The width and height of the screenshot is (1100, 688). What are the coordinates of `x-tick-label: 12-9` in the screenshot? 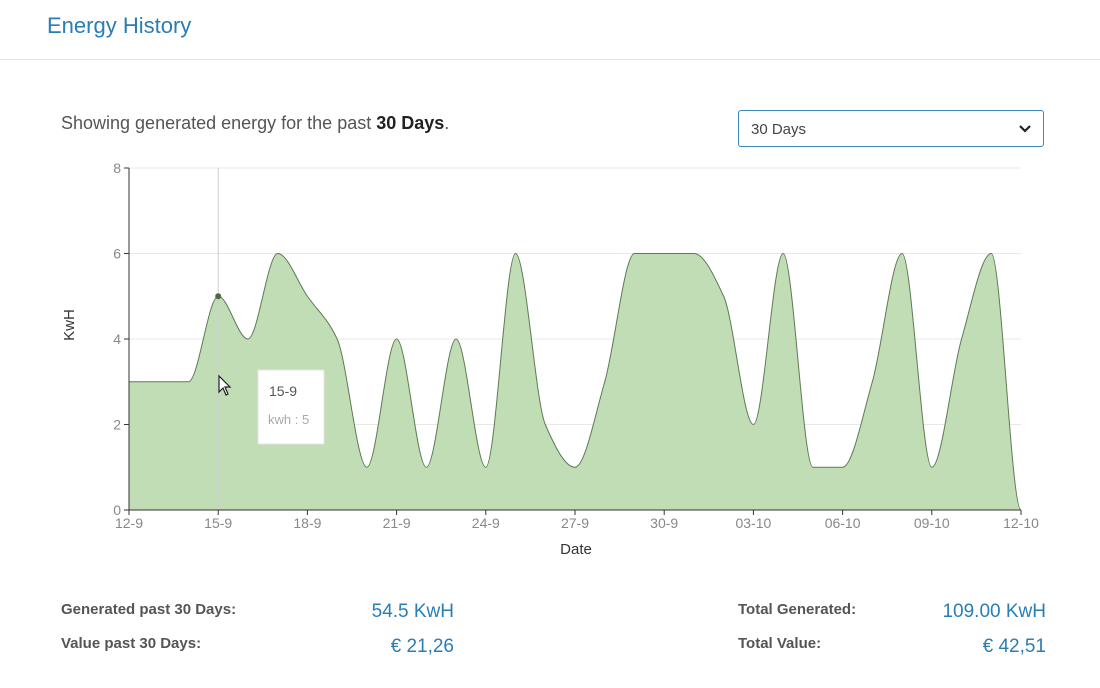 It's located at (129, 523).